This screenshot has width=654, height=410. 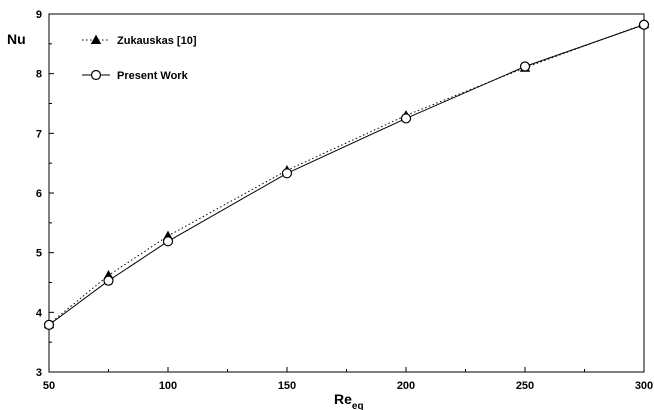 I want to click on x-tick-label: 50, so click(x=49, y=386).